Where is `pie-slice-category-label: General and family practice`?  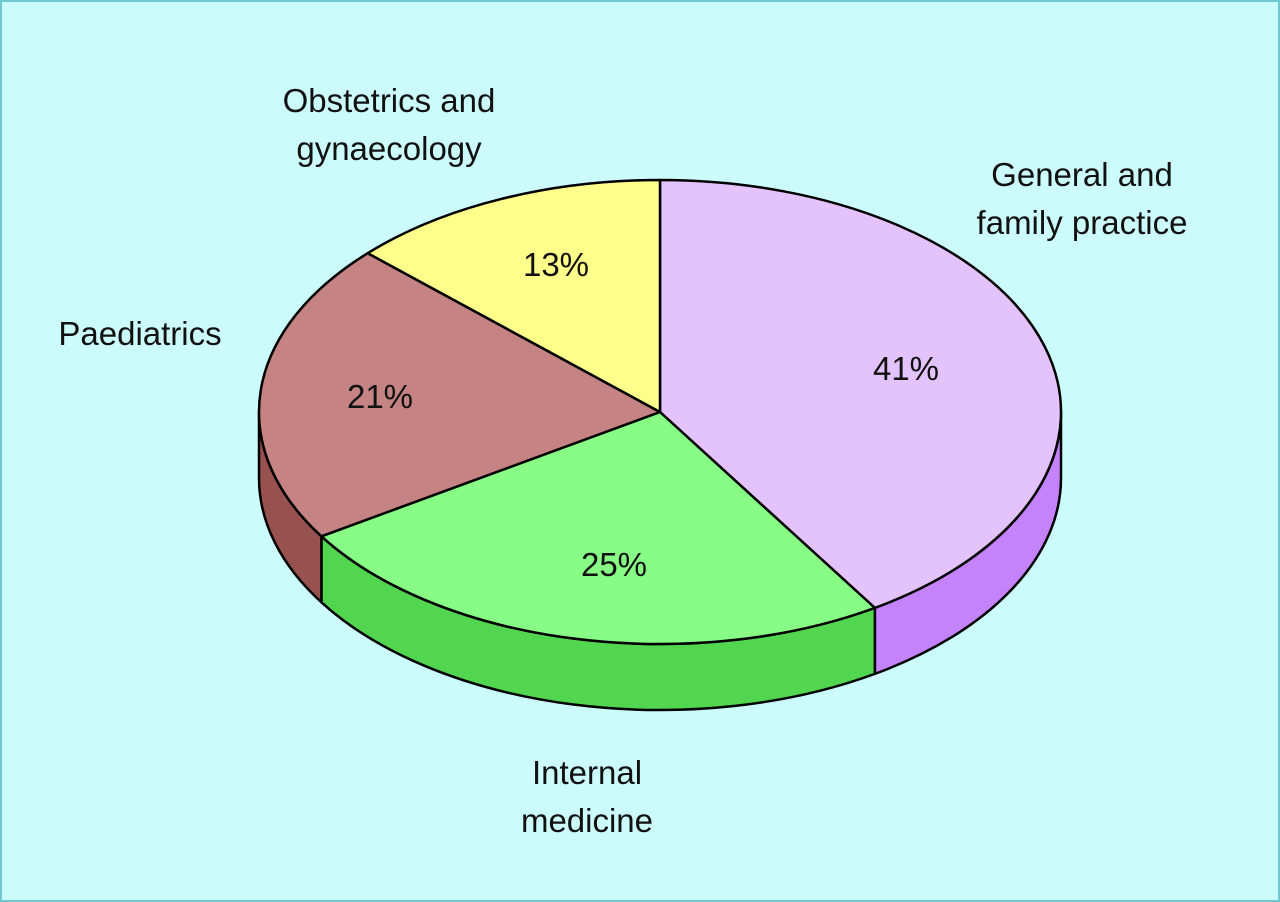
pie-slice-category-label: General and family practice is located at coordinates (1082, 198).